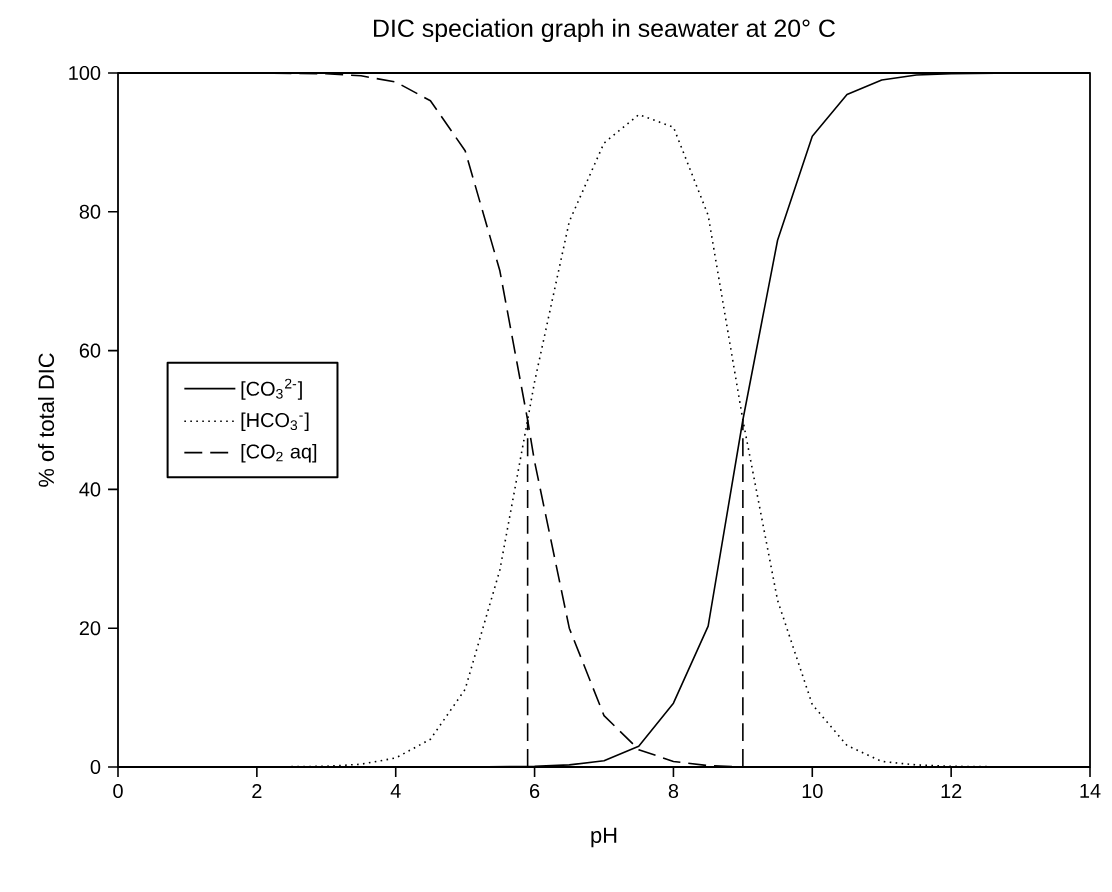 This screenshot has width=1112, height=892. What do you see at coordinates (90, 628) in the screenshot?
I see `y-tick-label: 20` at bounding box center [90, 628].